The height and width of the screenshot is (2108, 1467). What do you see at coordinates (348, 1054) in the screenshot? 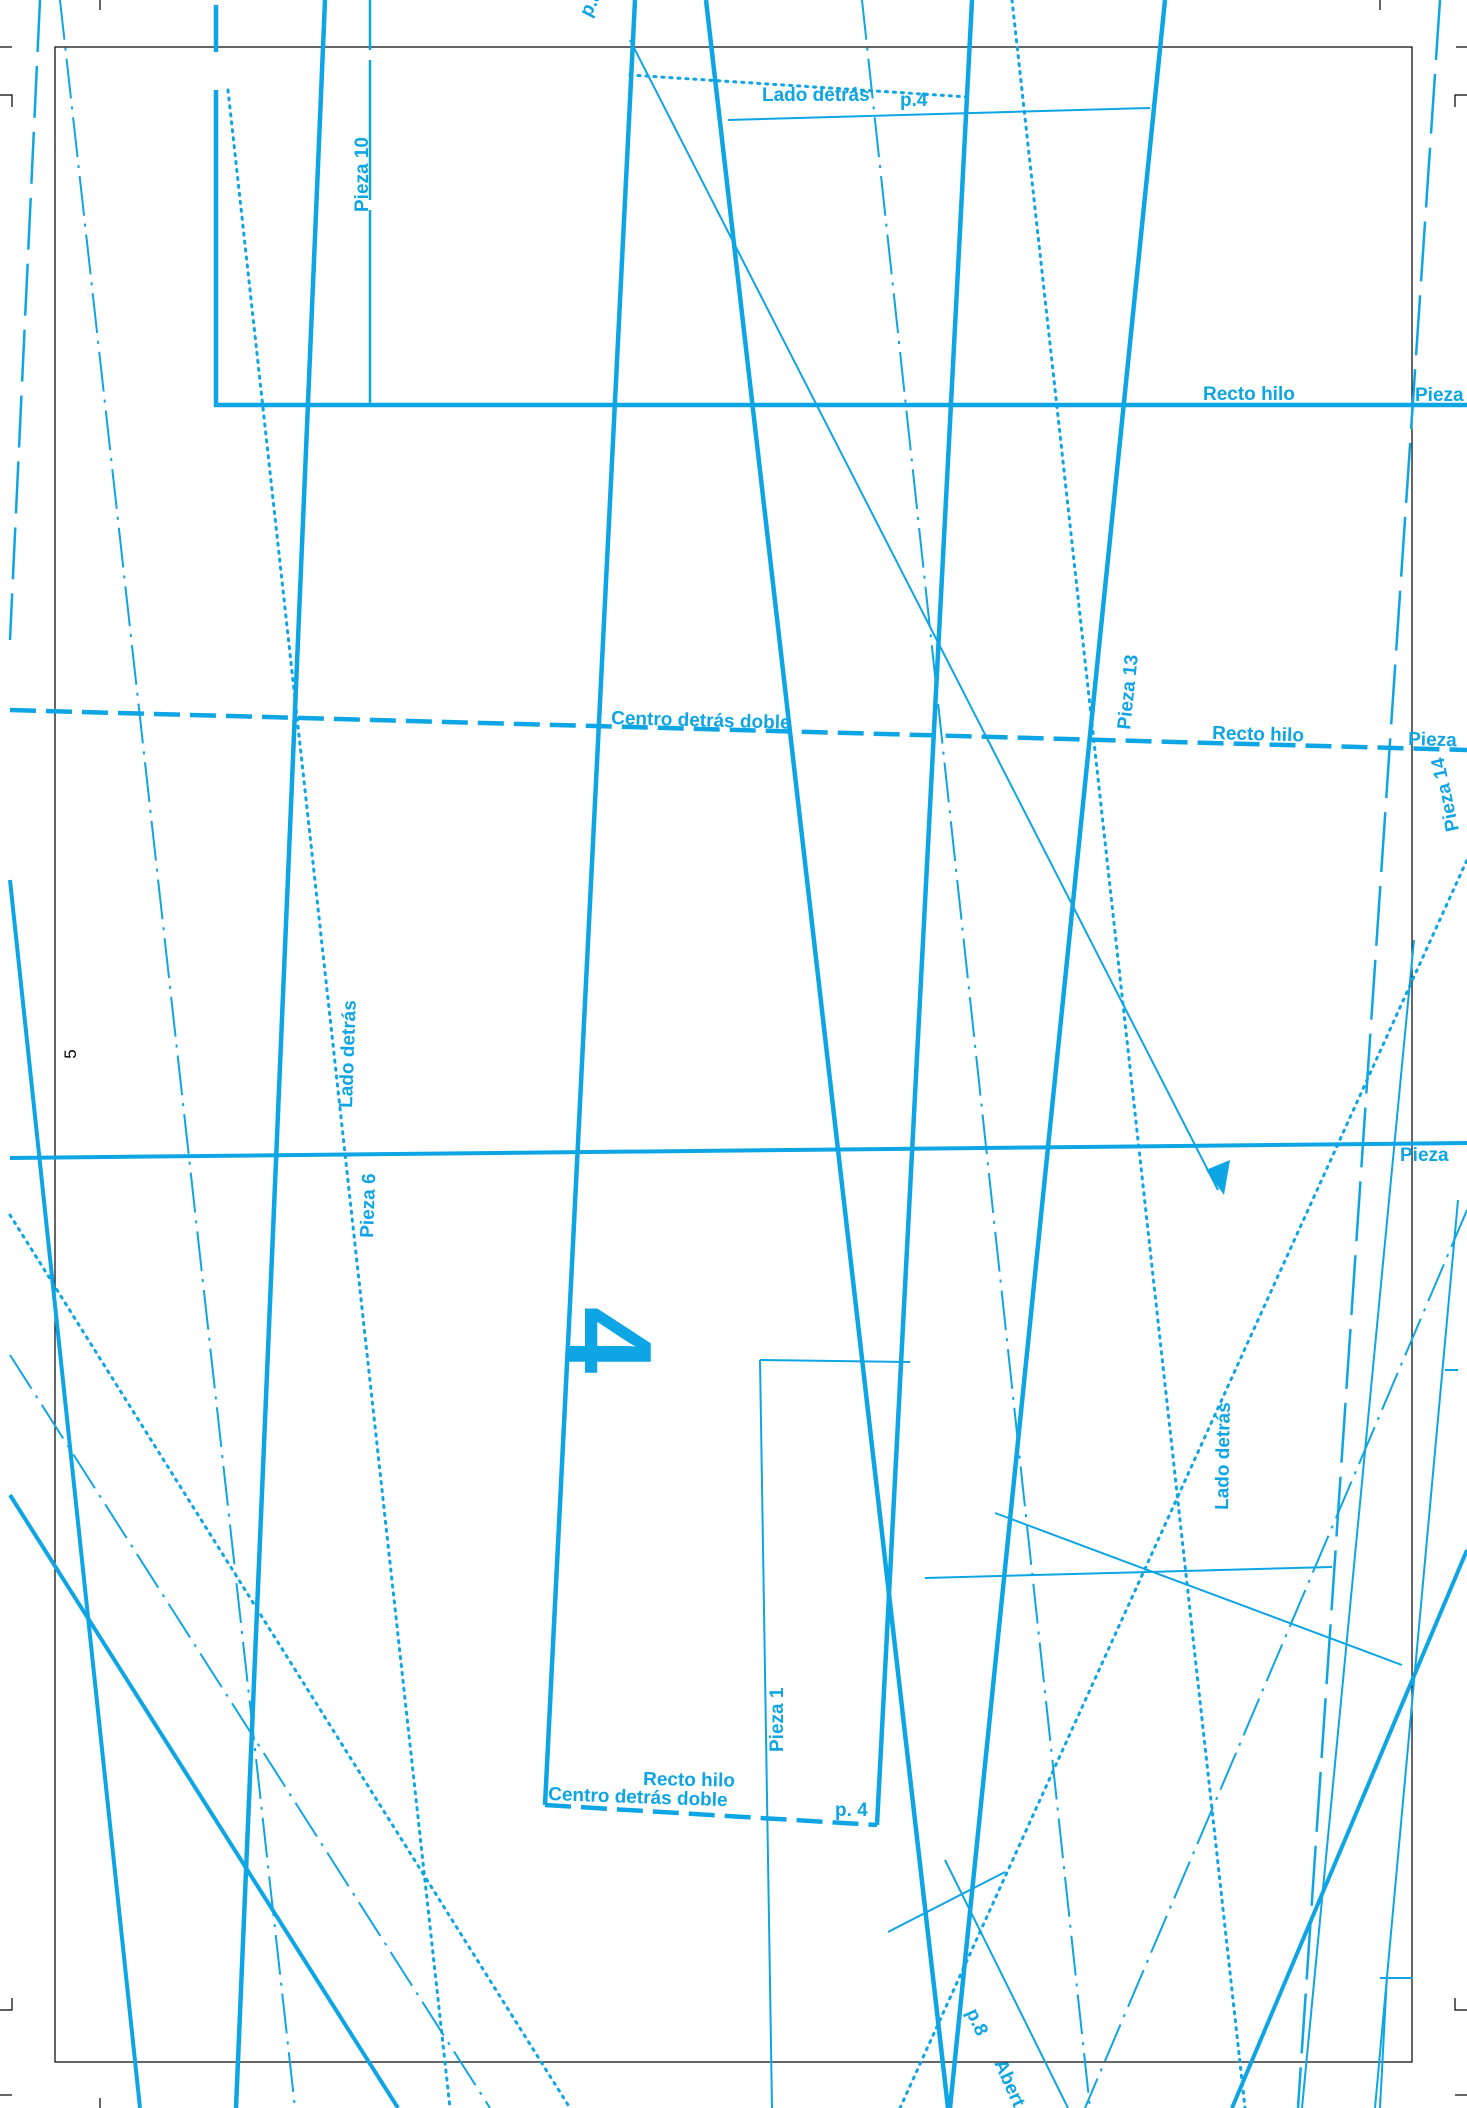
I see `label-lado-detras-left: Lado detrás` at bounding box center [348, 1054].